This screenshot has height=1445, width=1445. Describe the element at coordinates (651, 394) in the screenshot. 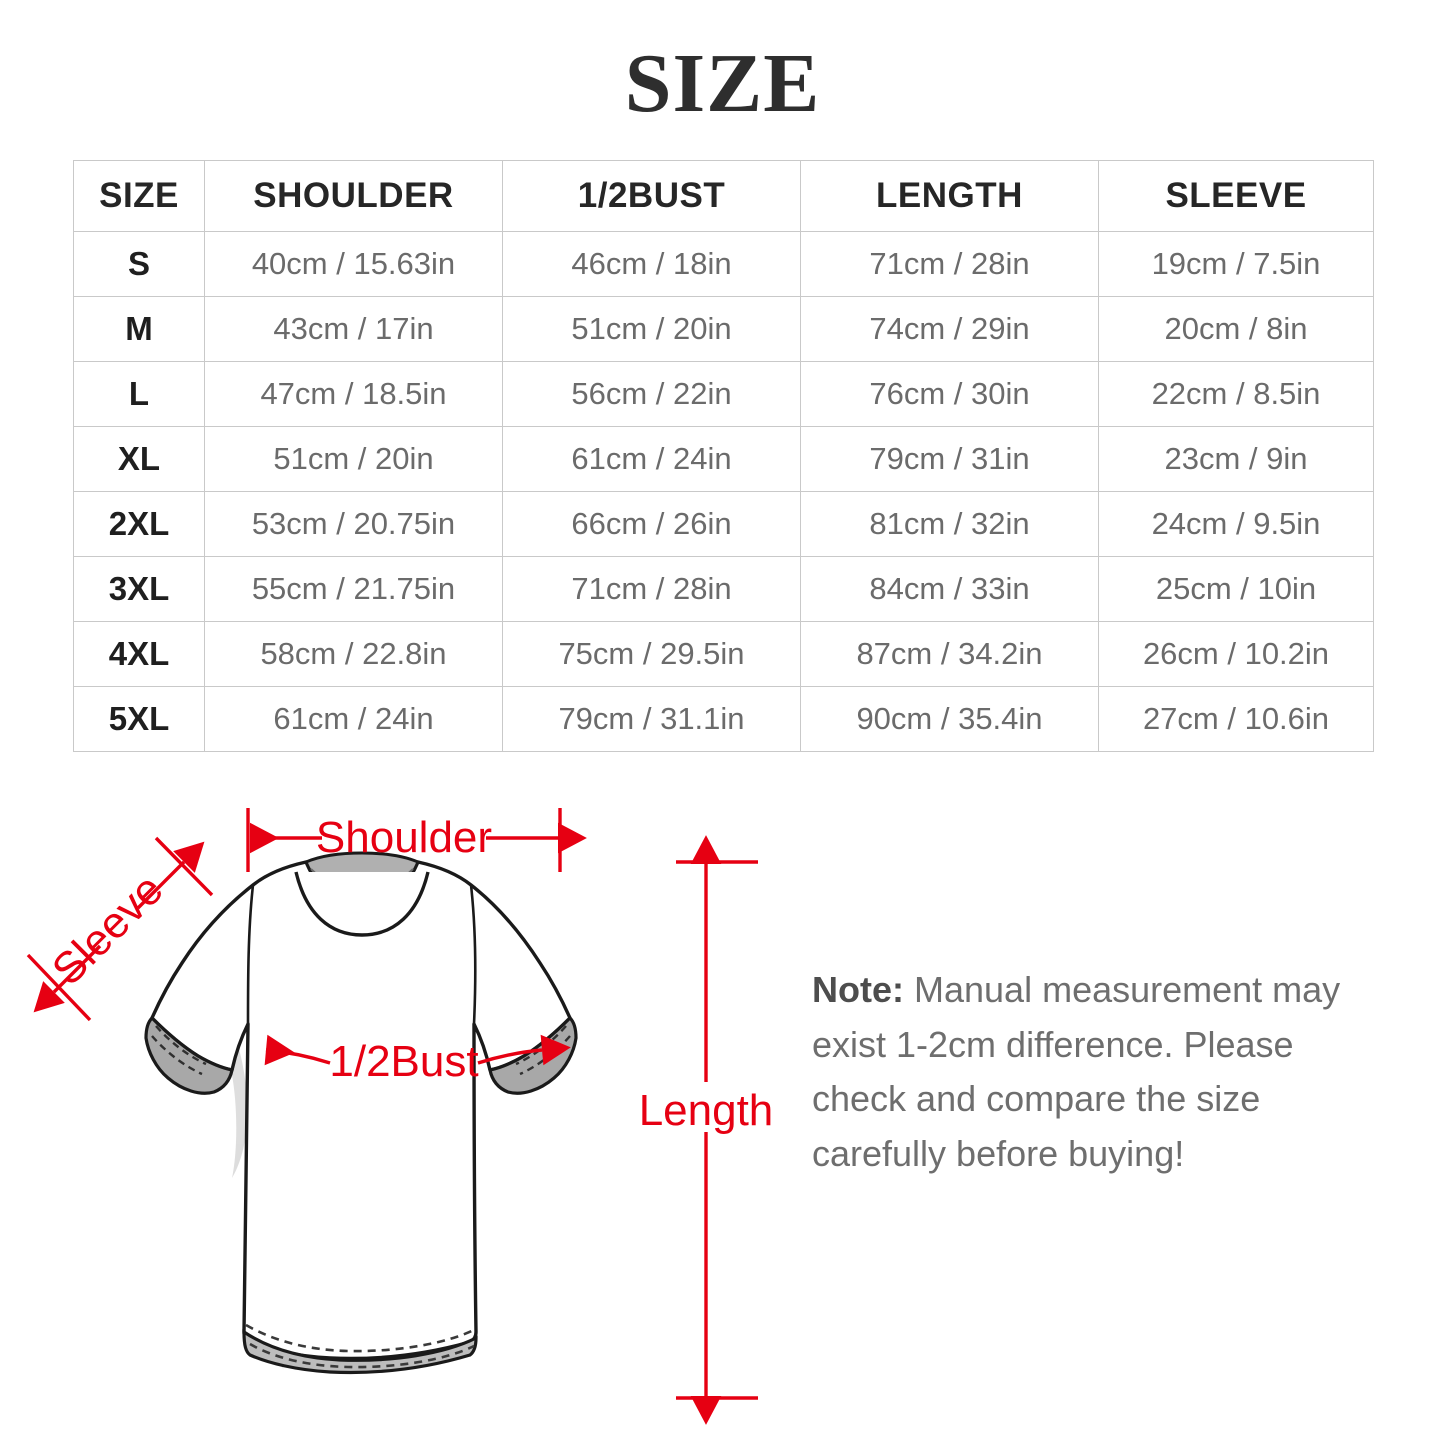

I see `cell-bust: 56cm / 22in` at that location.